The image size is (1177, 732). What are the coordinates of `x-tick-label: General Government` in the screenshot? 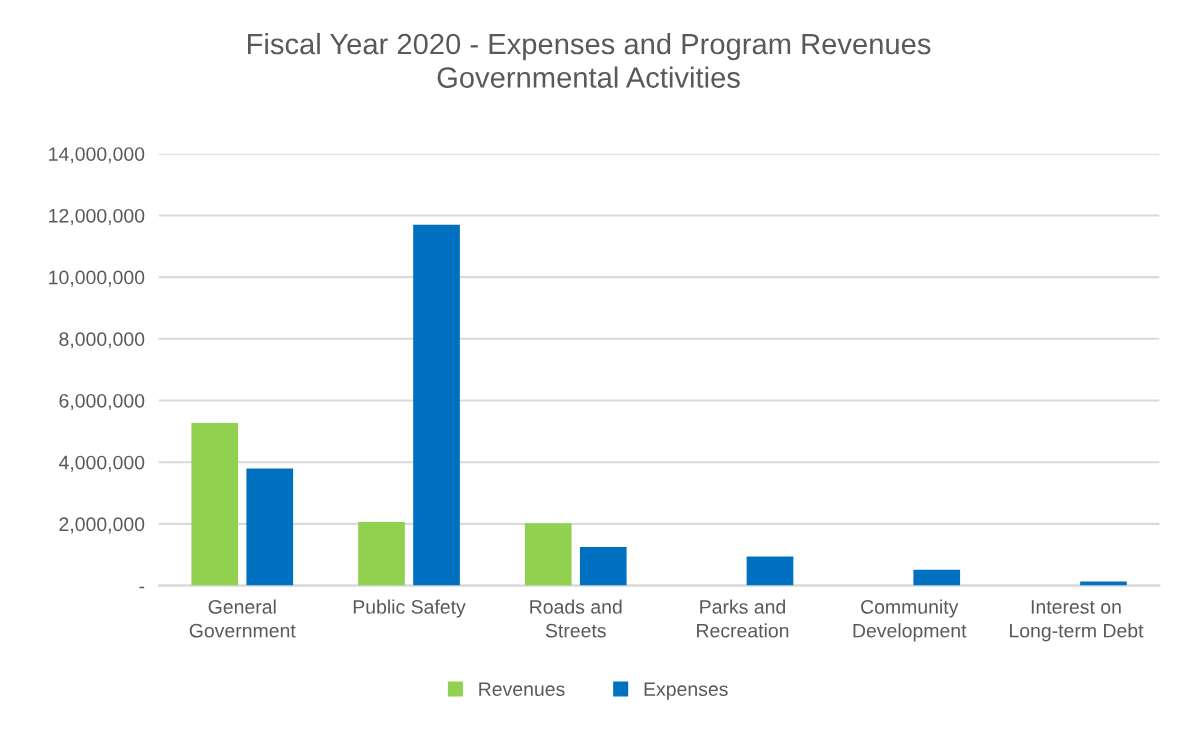 It's located at (242, 618).